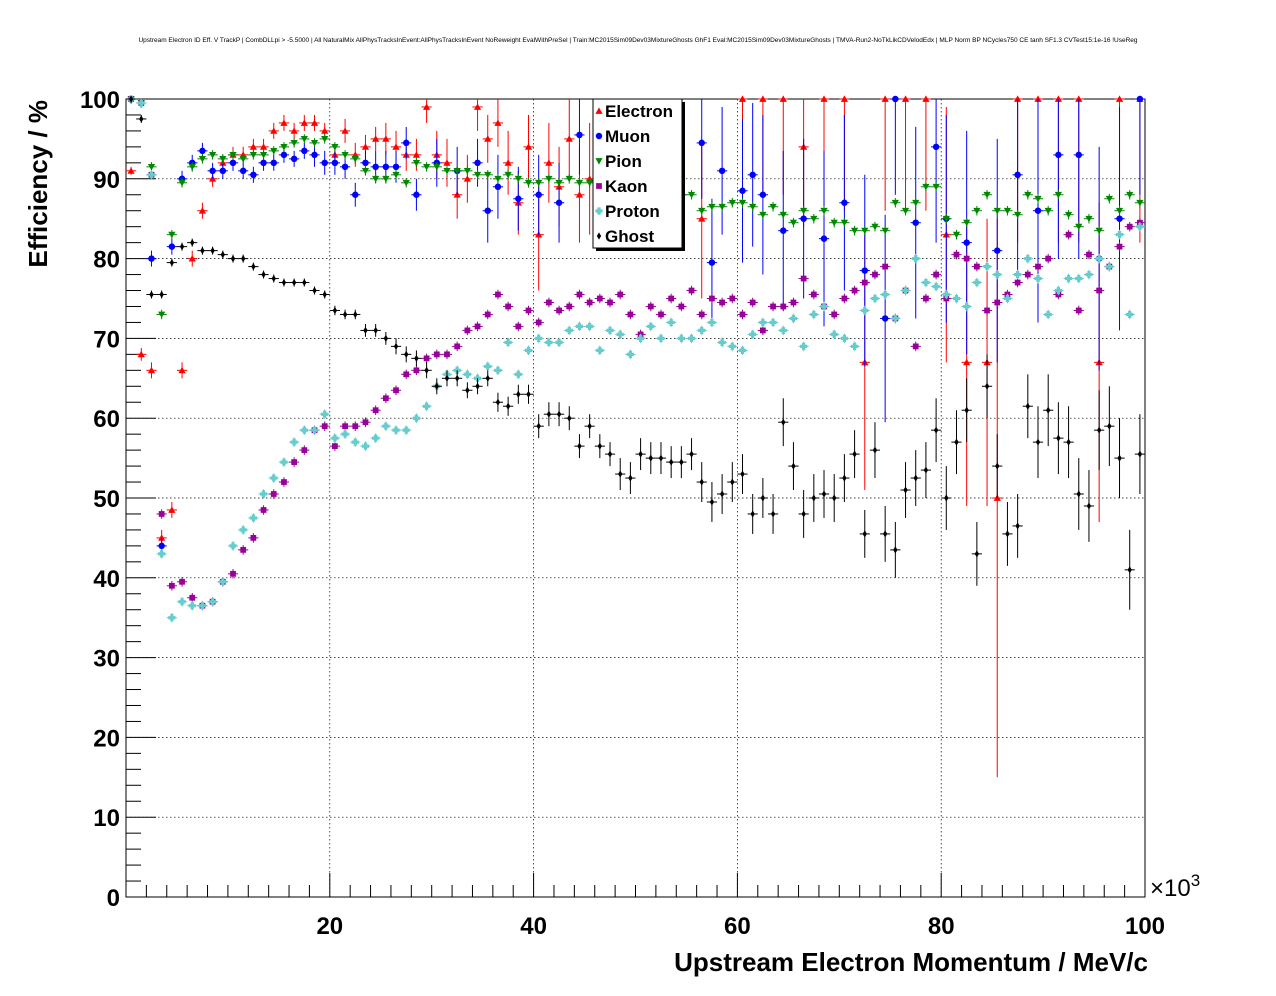 This screenshot has width=1276, height=996. I want to click on electron-point, so click(487, 138).